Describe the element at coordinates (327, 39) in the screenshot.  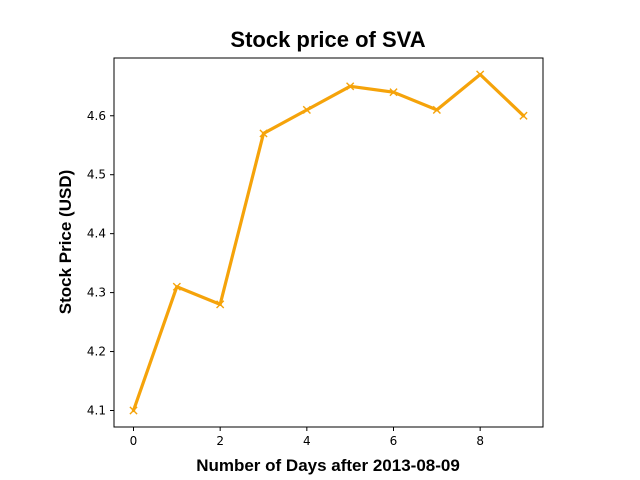
I see `chart-title: Stock price of SVA` at that location.